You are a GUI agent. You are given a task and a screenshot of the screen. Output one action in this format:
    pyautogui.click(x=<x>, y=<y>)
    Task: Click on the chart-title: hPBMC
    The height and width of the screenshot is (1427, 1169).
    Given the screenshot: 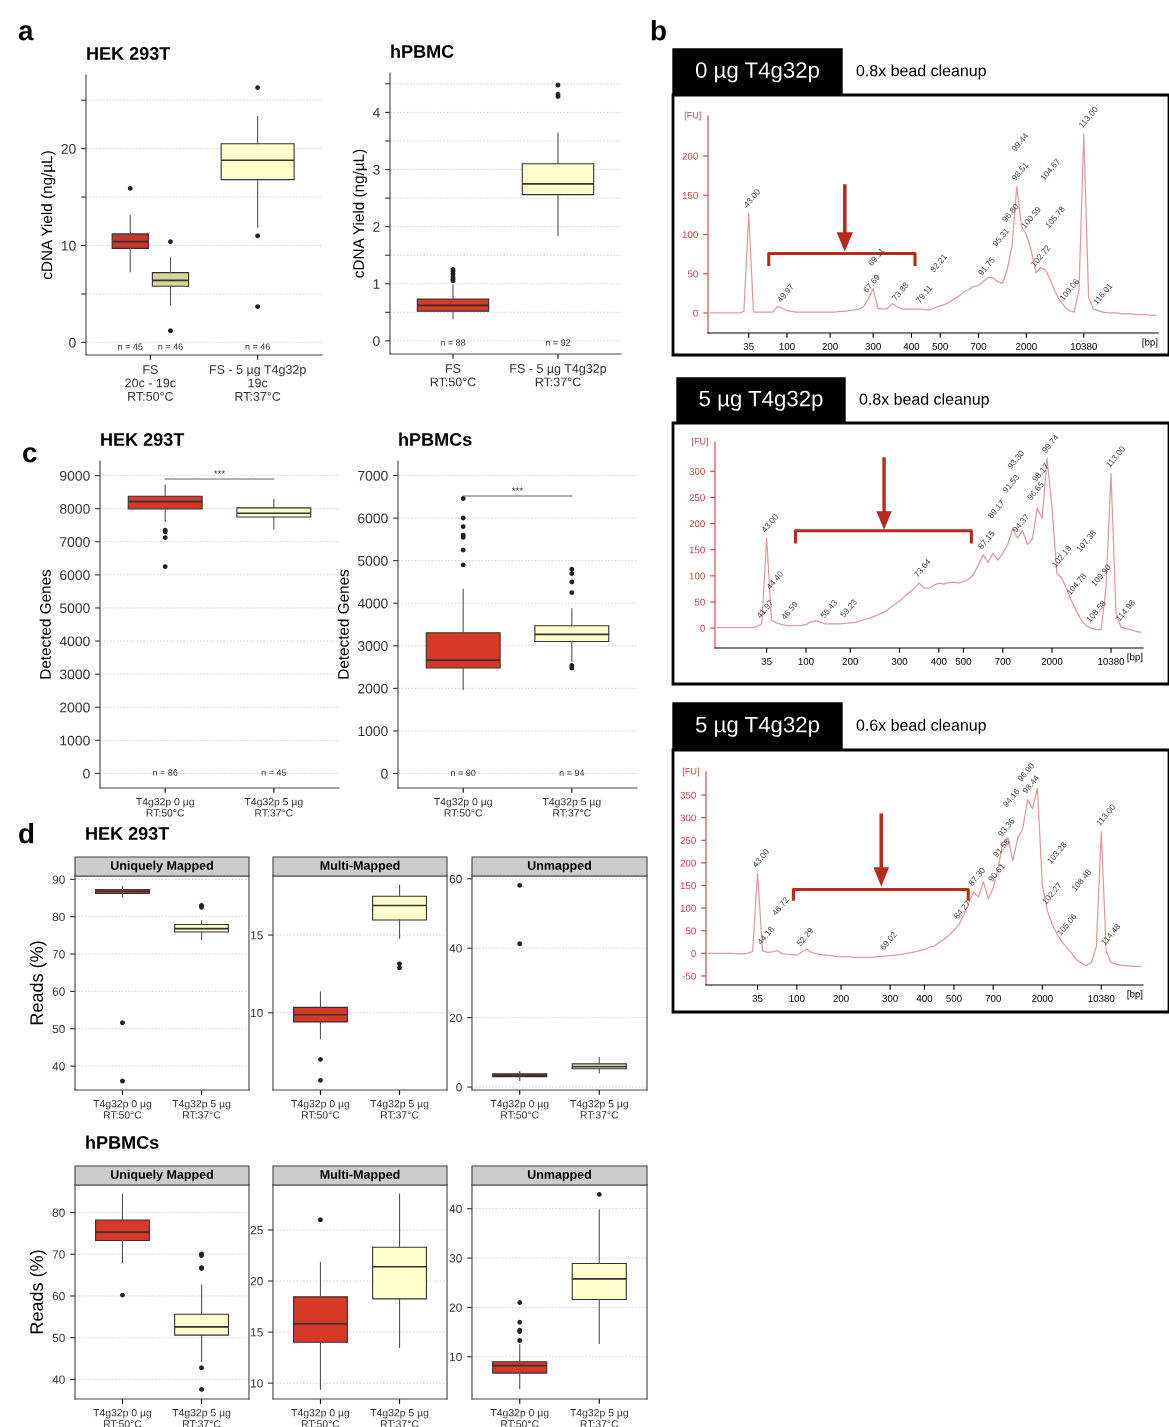 What is the action you would take?
    pyautogui.click(x=422, y=51)
    